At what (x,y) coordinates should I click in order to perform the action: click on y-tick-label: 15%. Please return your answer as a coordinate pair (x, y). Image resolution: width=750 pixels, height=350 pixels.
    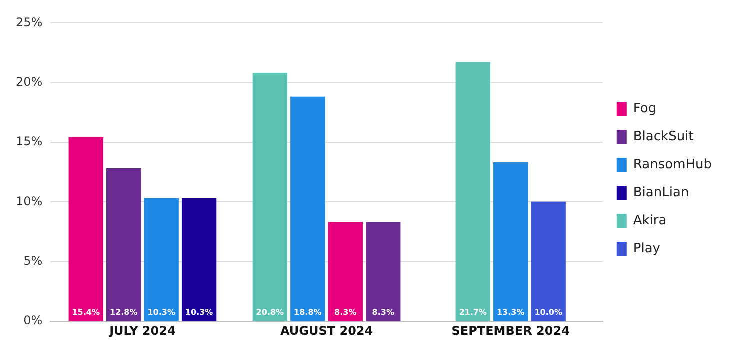
    Looking at the image, I should click on (29, 141).